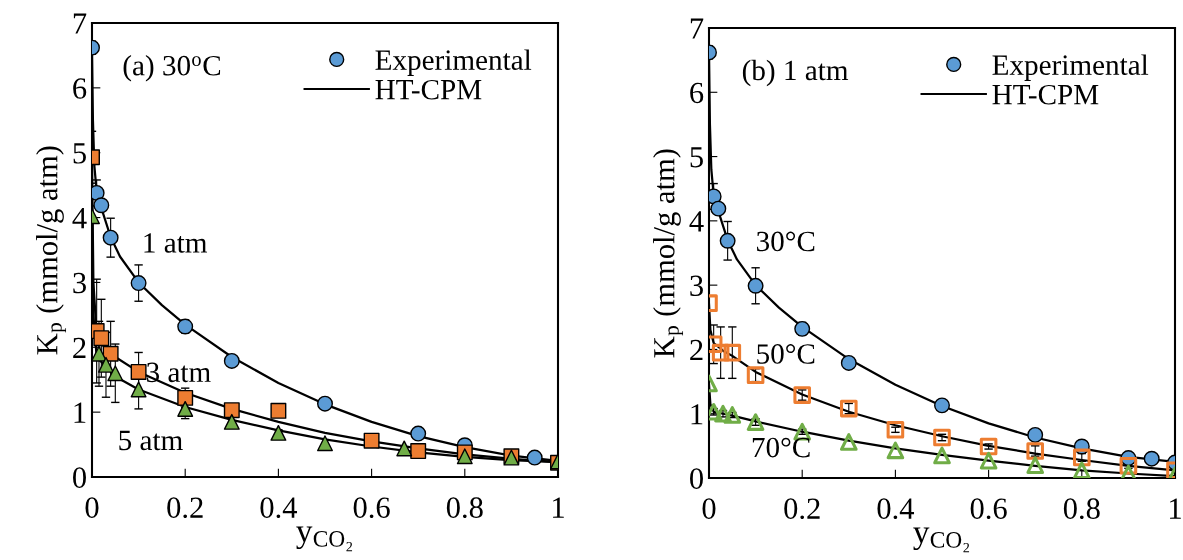  What do you see at coordinates (176, 243) in the screenshot?
I see `annotation: 1 atm` at bounding box center [176, 243].